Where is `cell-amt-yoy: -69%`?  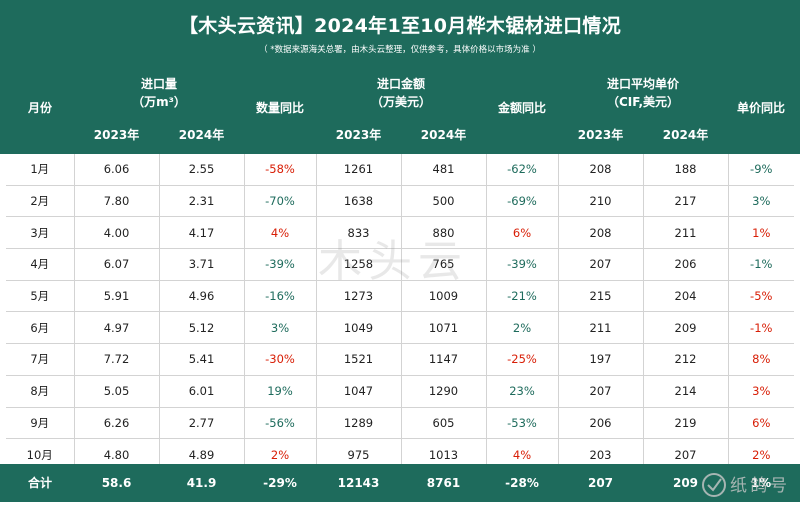 cell-amt-yoy: -69% is located at coordinates (522, 201).